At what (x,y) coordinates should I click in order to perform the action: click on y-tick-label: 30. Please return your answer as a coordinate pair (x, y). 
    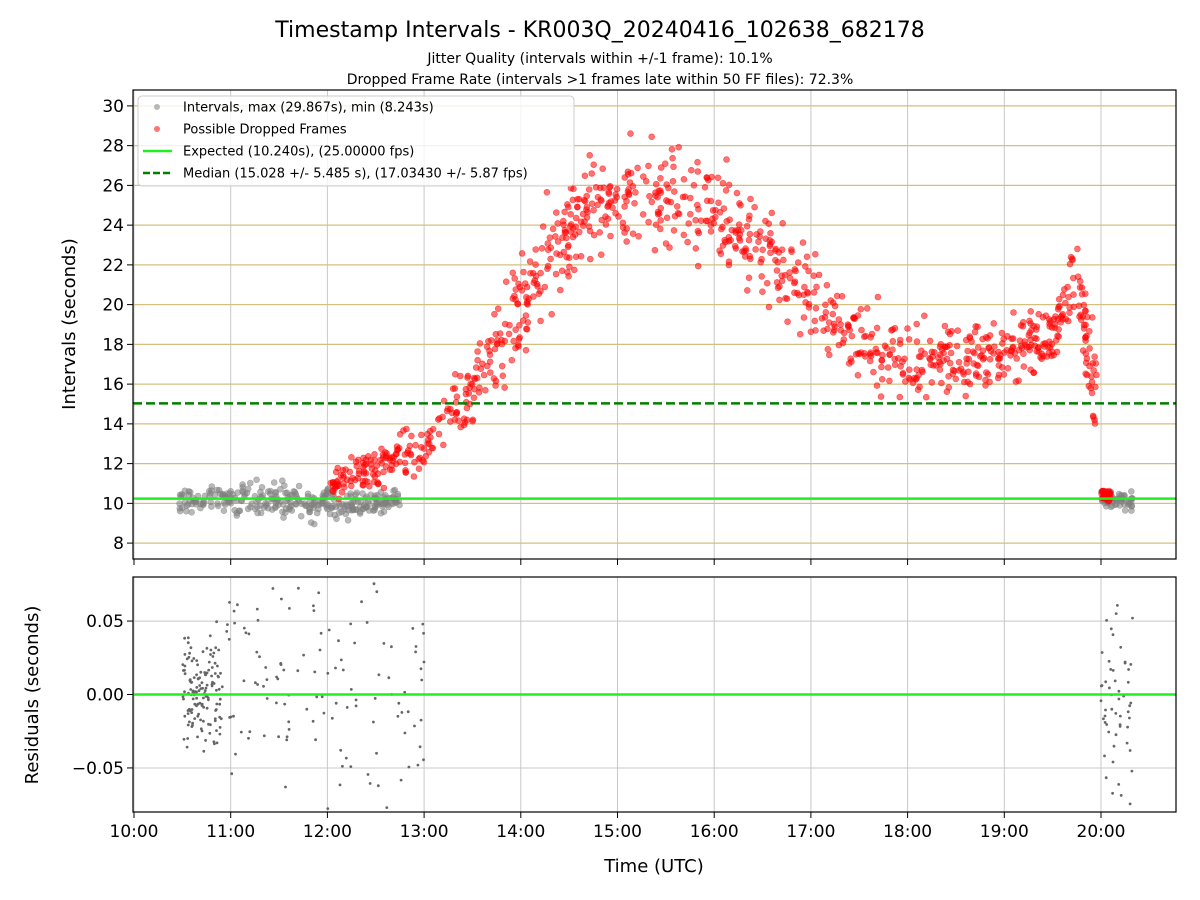
    Looking at the image, I should click on (113, 107).